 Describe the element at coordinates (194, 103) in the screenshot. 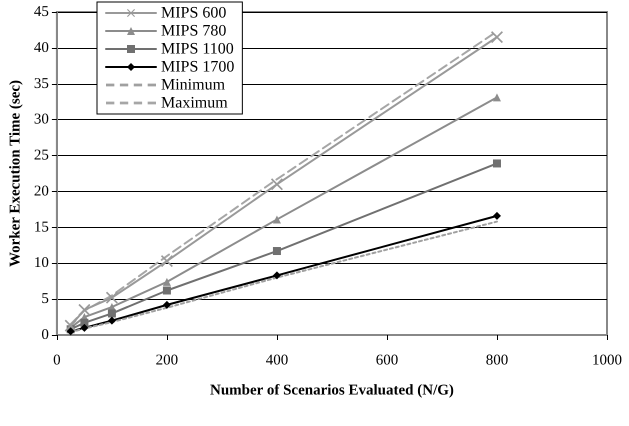

I see `legend-label: Maximum` at that location.